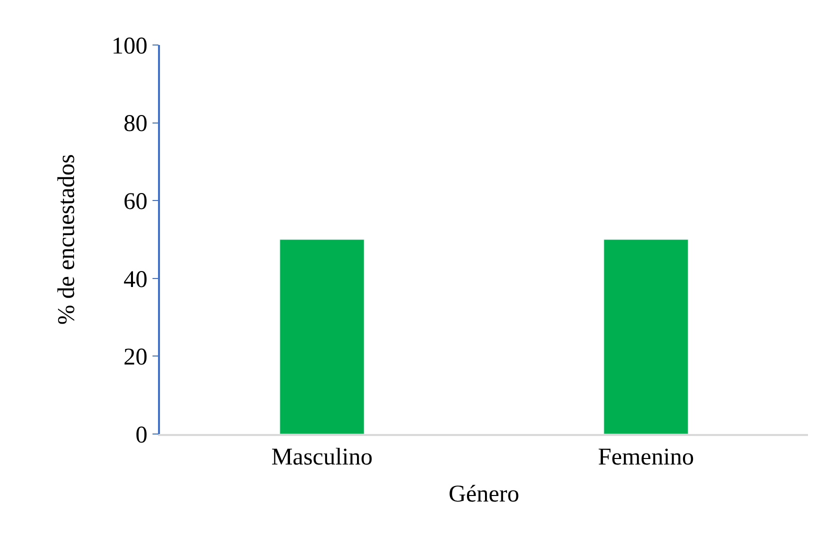 The width and height of the screenshot is (824, 560). I want to click on y-tick-label: 20, so click(135, 357).